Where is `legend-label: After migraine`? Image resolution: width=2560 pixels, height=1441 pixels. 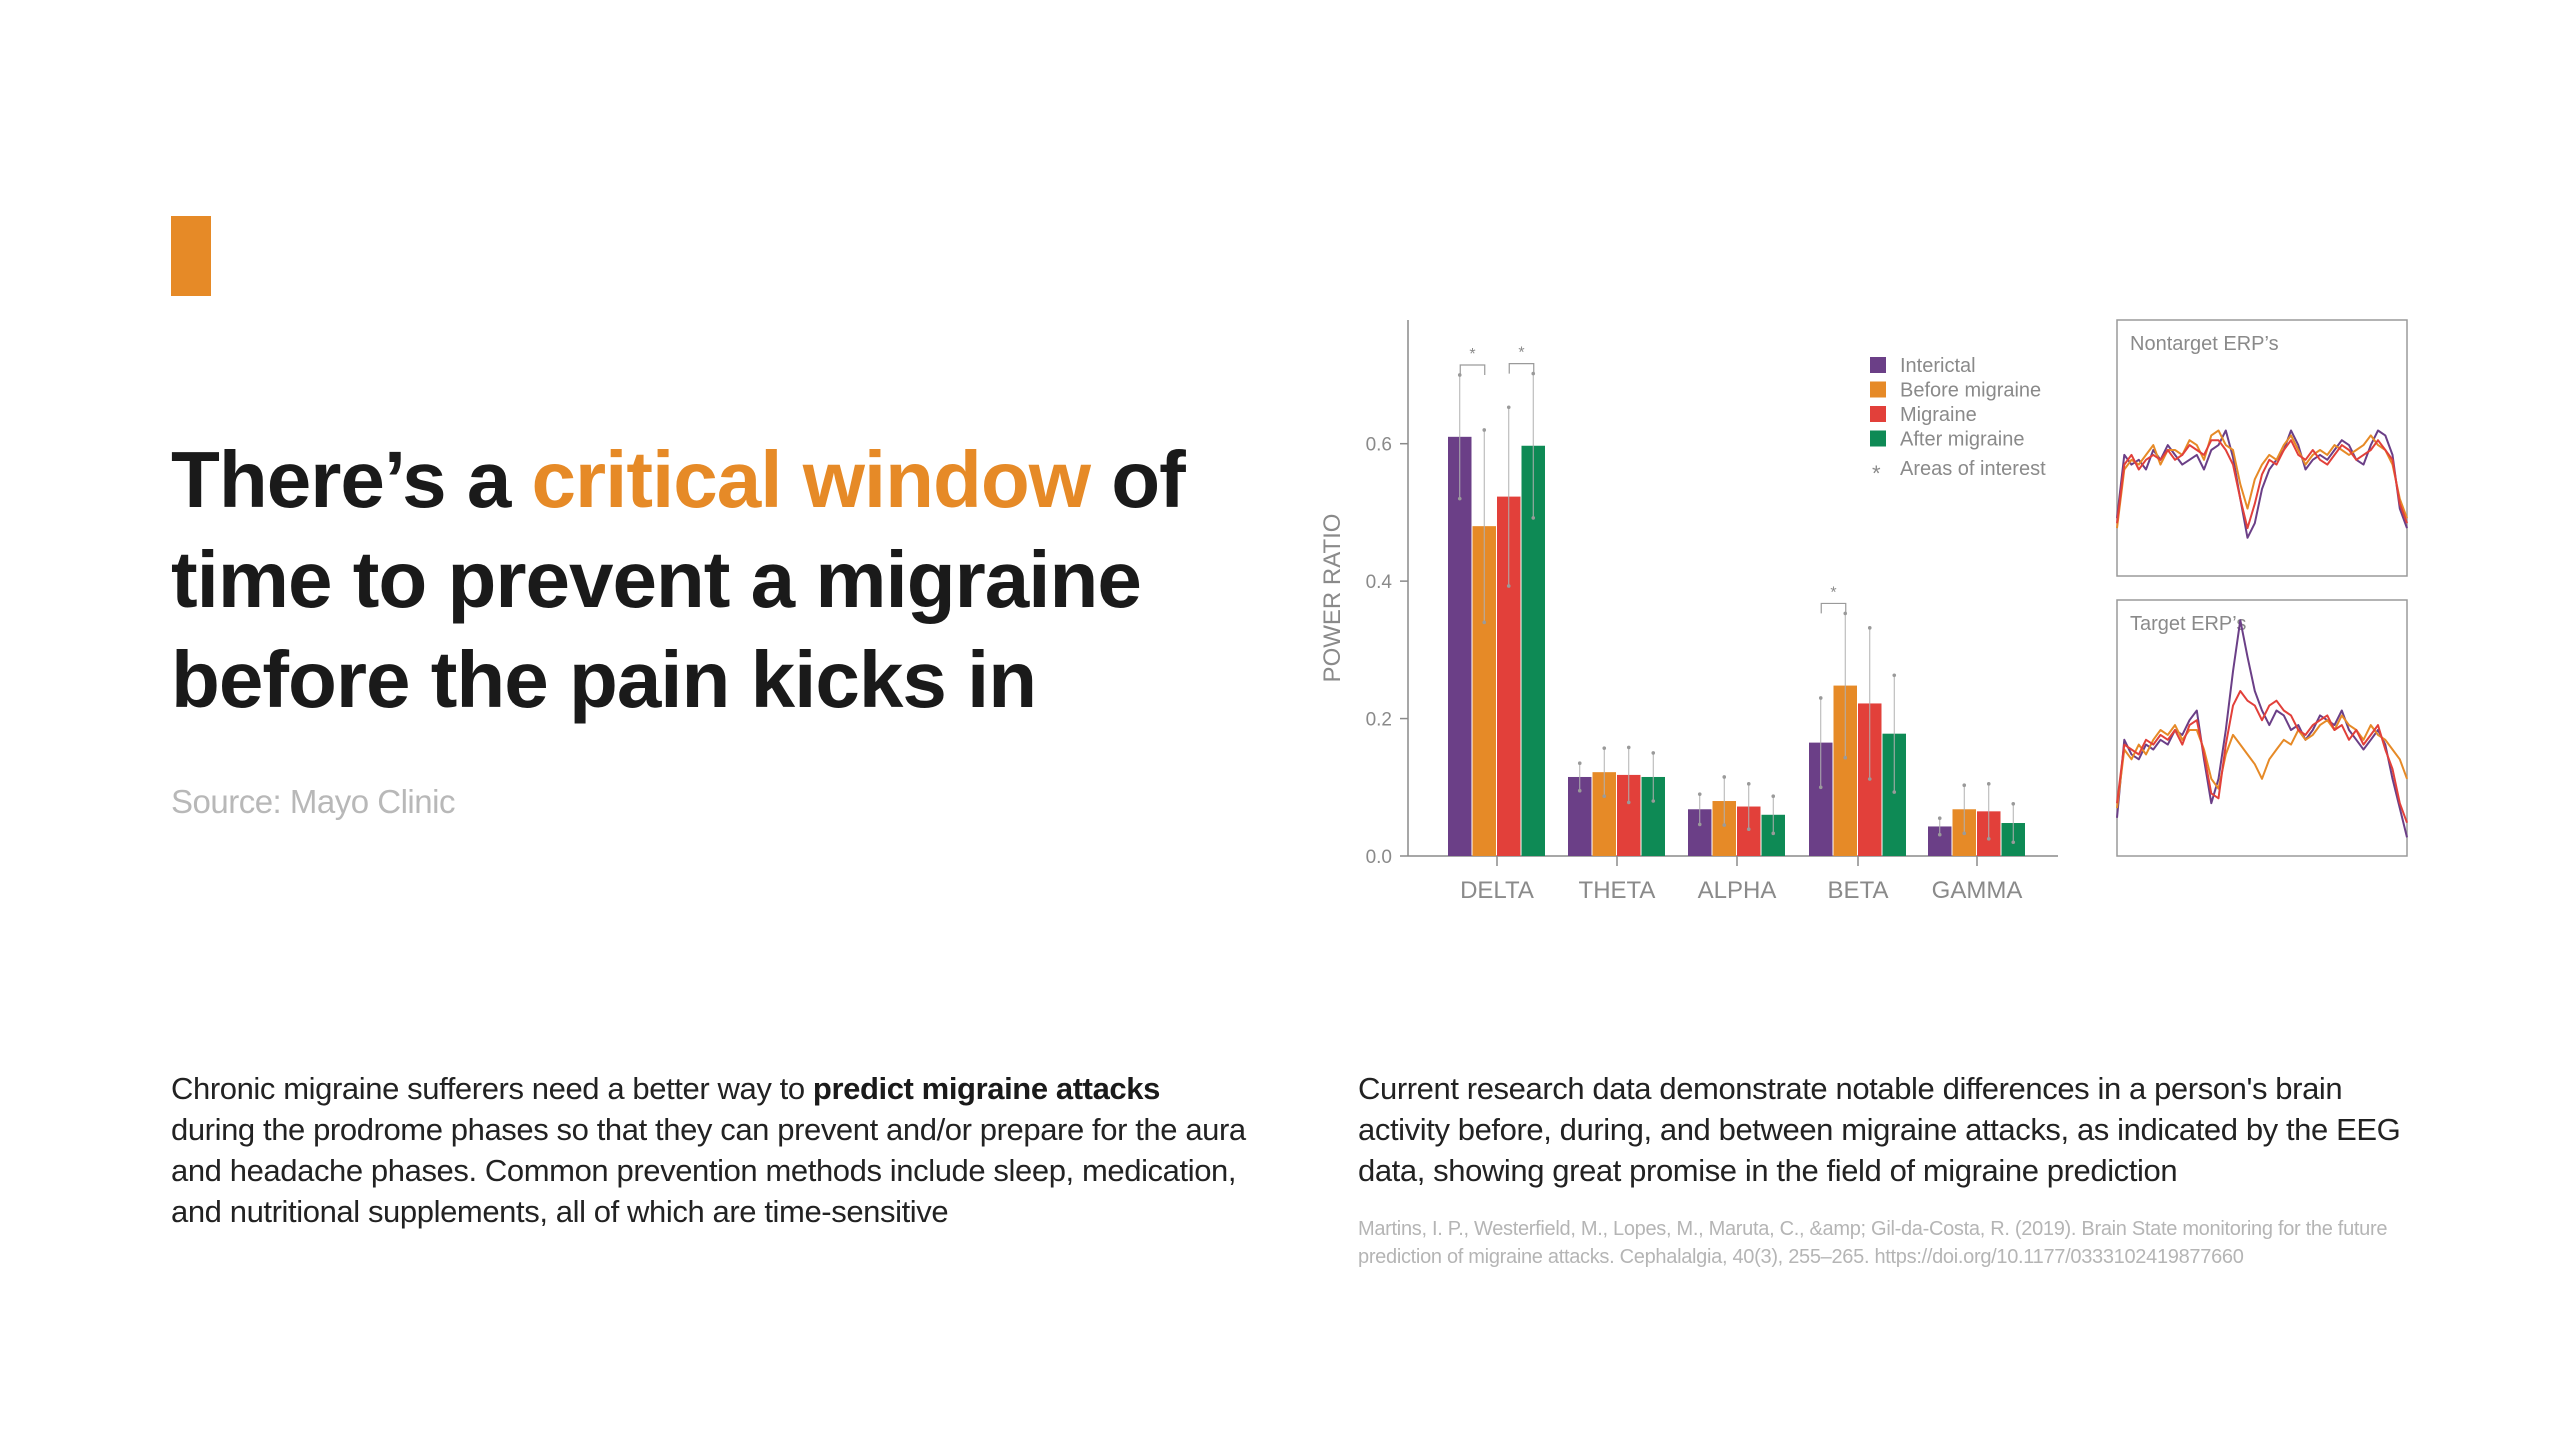 legend-label: After migraine is located at coordinates (1962, 440).